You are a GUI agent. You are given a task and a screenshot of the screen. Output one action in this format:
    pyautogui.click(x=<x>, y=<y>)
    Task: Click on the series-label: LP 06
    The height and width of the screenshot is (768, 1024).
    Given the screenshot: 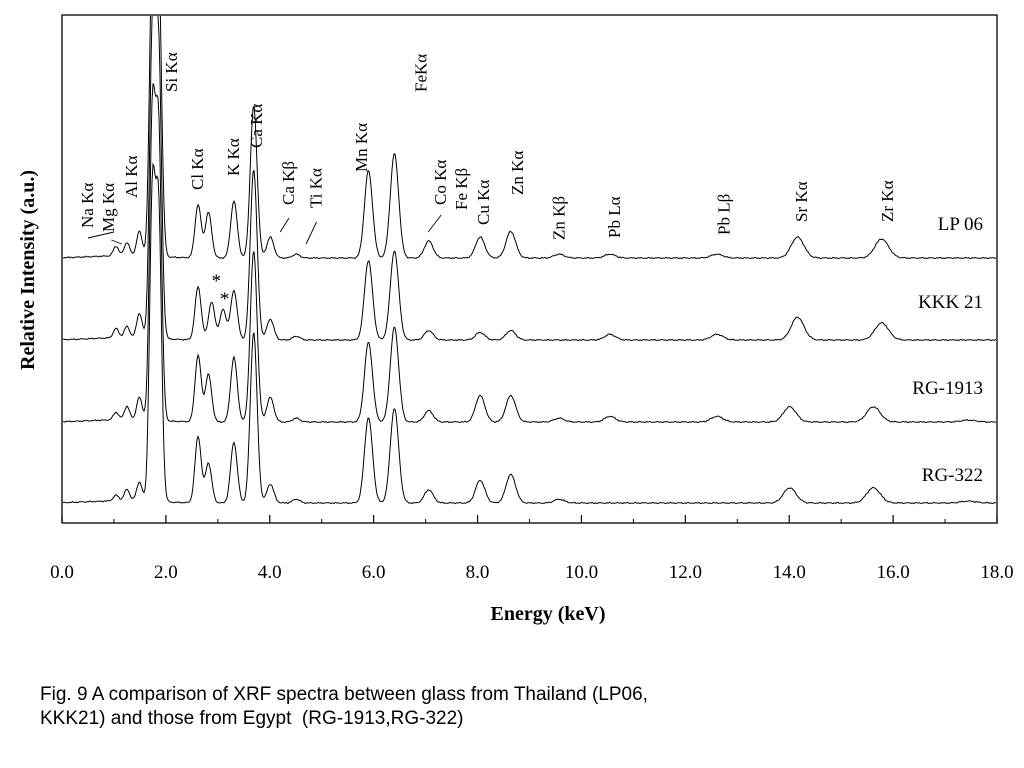 What is the action you would take?
    pyautogui.click(x=960, y=224)
    